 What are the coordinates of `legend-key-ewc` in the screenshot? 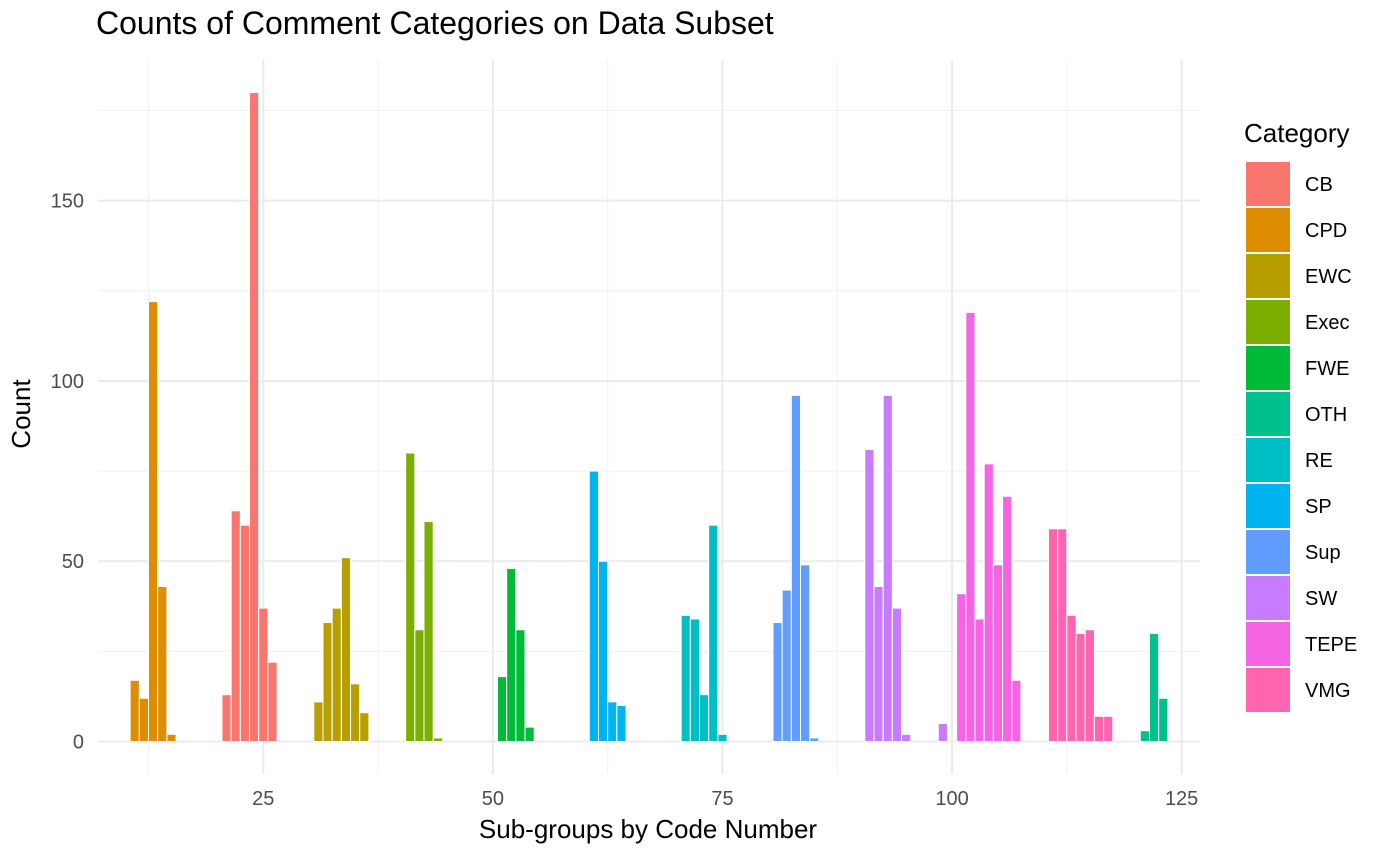 It's located at (1268, 276).